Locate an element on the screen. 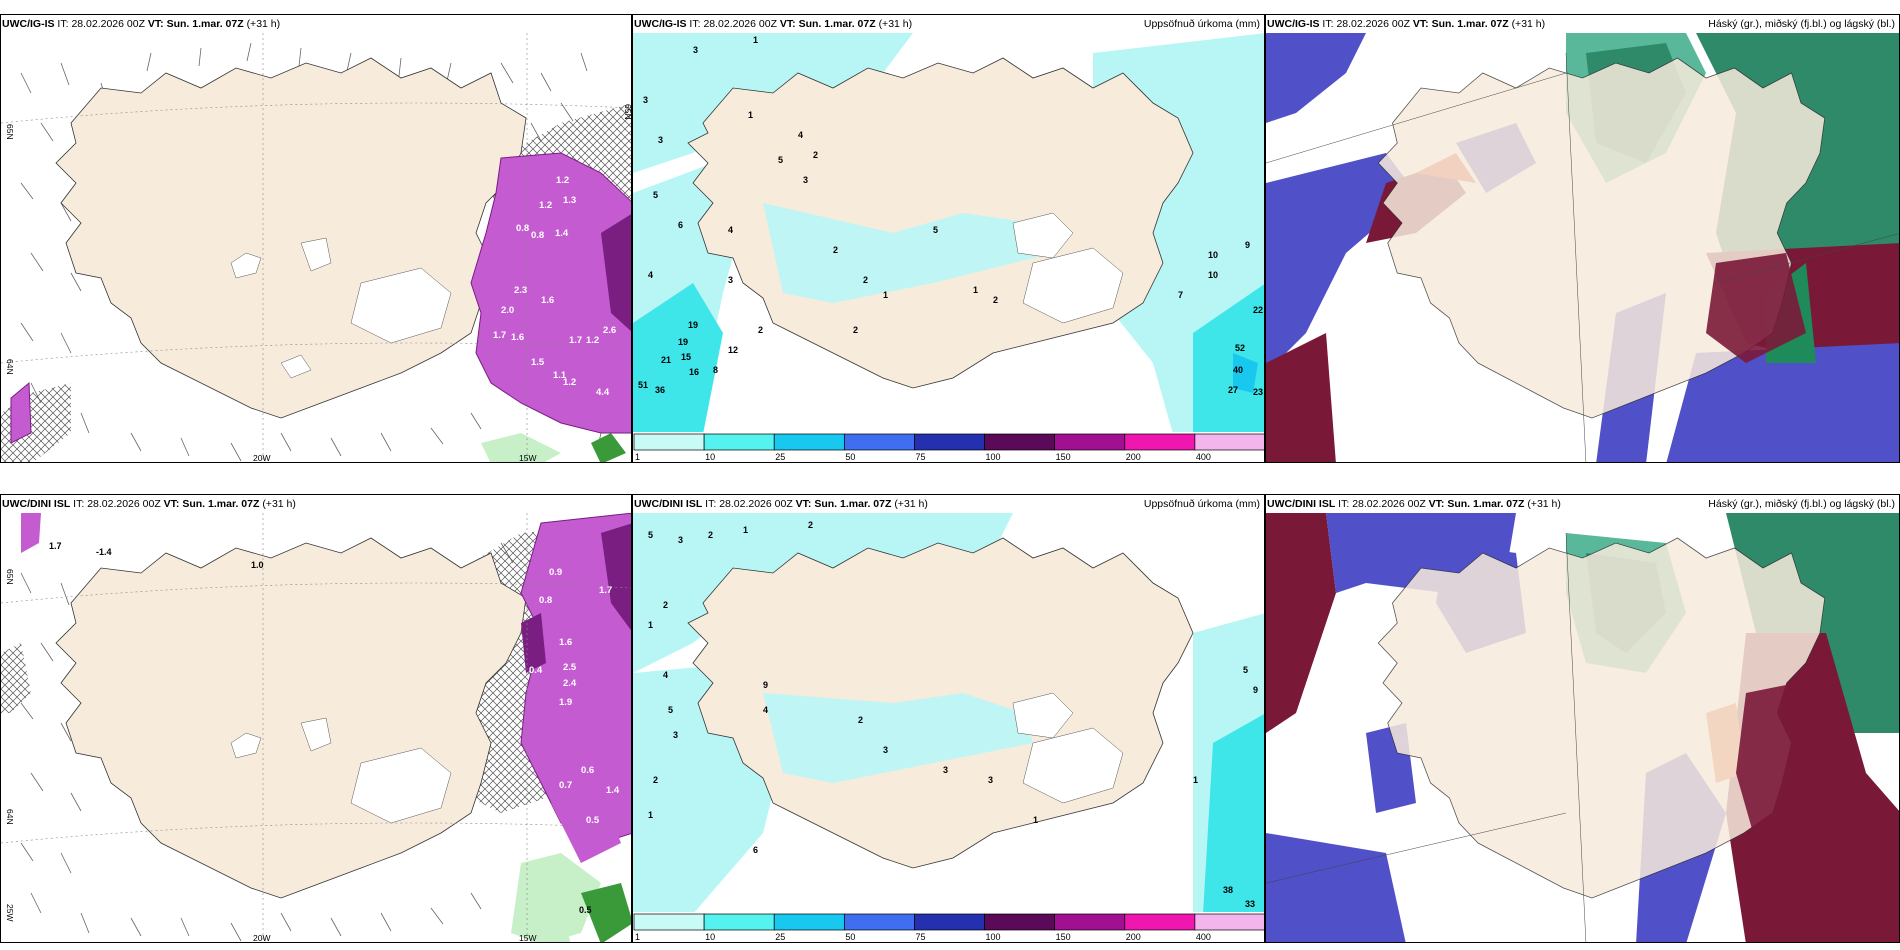 The height and width of the screenshot is (950, 1900). map-area: 5 3 2 1 2 1 2 4 5 3 2 1 6 4 9 2 3 3 3 5 is located at coordinates (948, 712).